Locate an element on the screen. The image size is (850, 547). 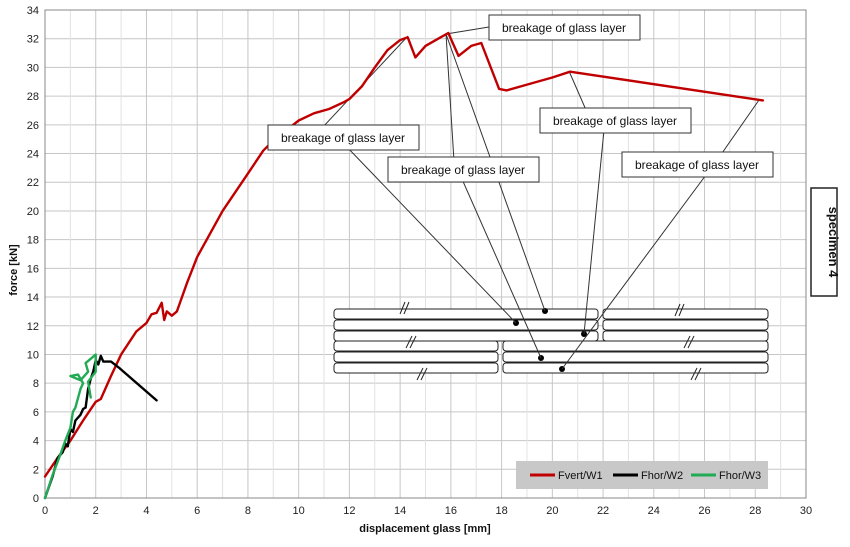
x-tick-label: 26 is located at coordinates (704, 511).